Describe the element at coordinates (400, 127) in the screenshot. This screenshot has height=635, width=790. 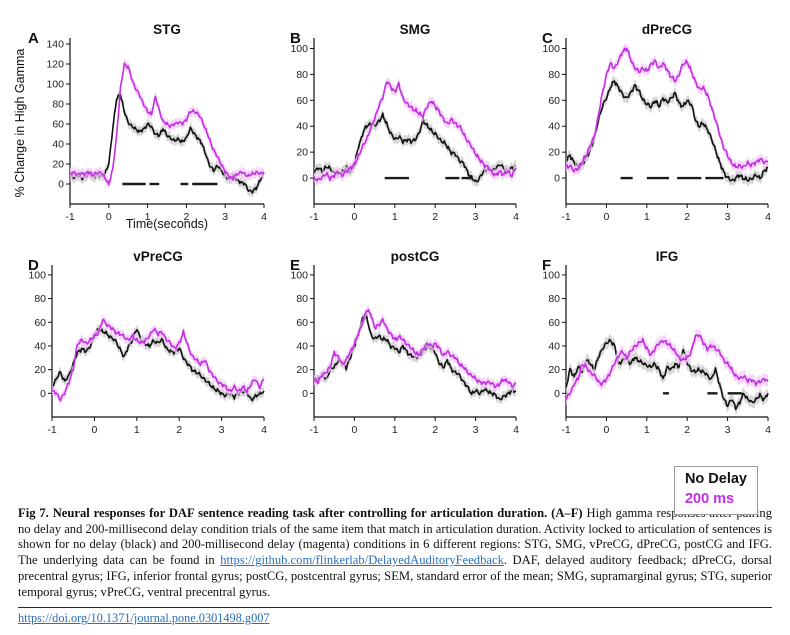
I see `panel-b: B -1 0 1 2 3 4 0 20 40 60 80 100 SMG` at that location.